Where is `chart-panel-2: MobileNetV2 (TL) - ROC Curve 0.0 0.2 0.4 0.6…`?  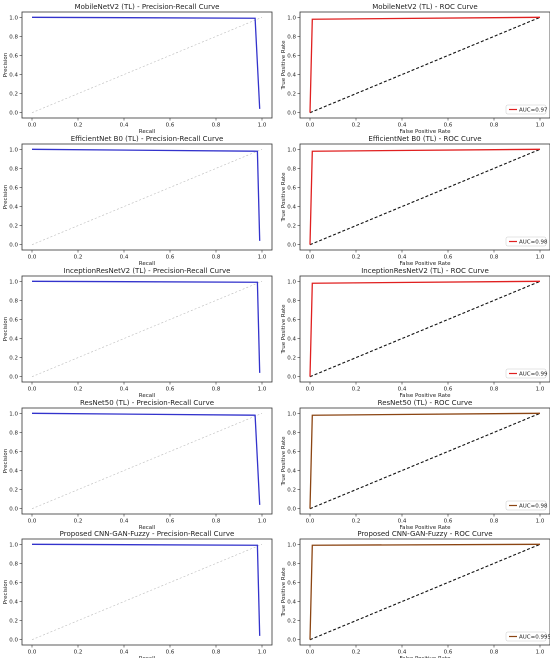
chart-panel-2: MobileNetV2 (TL) - ROC Curve 0.0 0.2 0.4 0.6… is located at coordinates (415, 69).